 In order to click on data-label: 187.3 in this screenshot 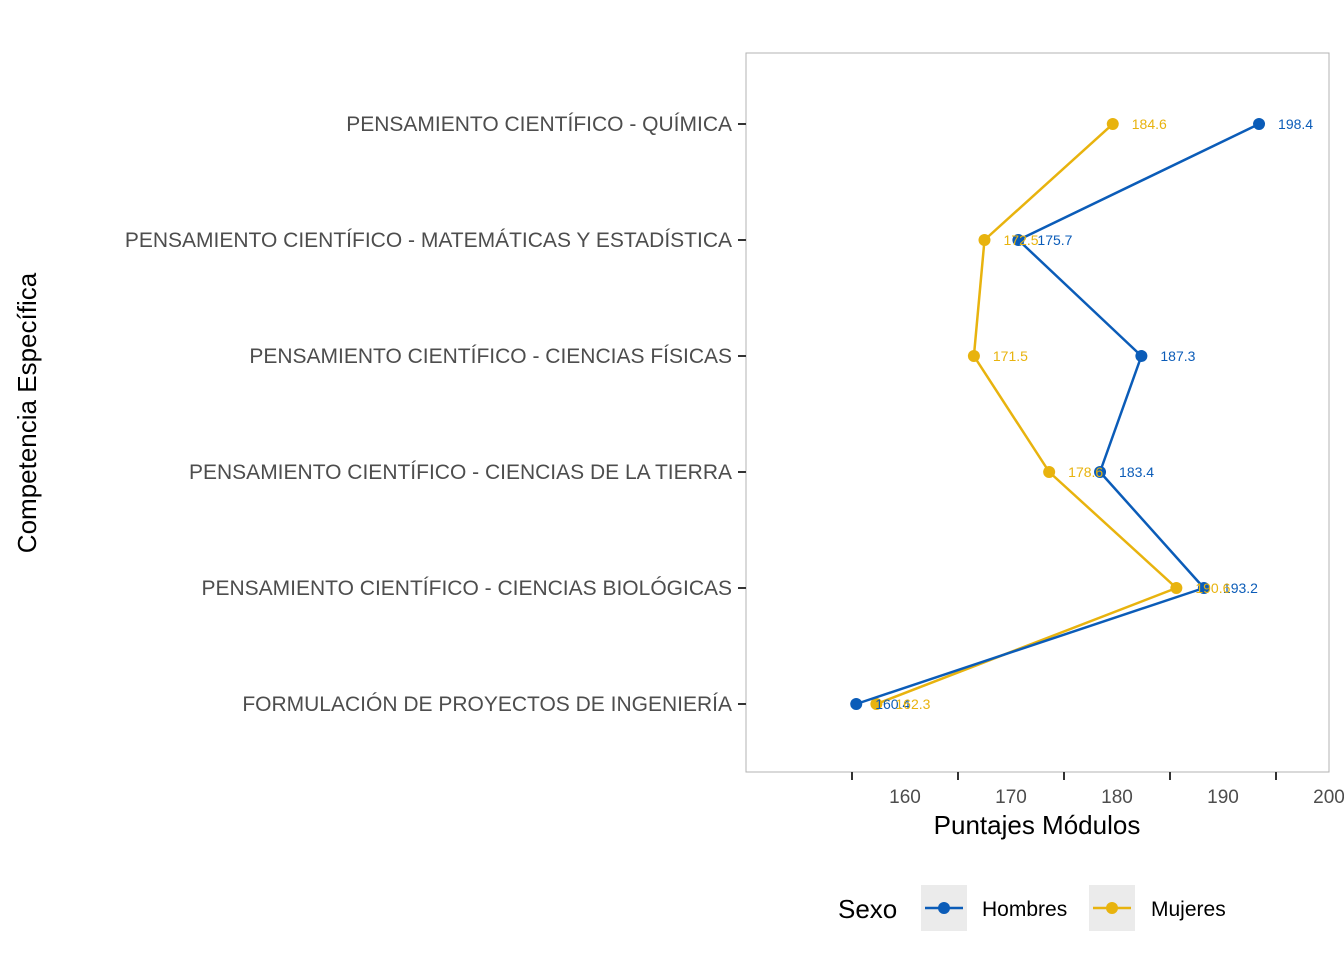, I will do `click(1177, 356)`.